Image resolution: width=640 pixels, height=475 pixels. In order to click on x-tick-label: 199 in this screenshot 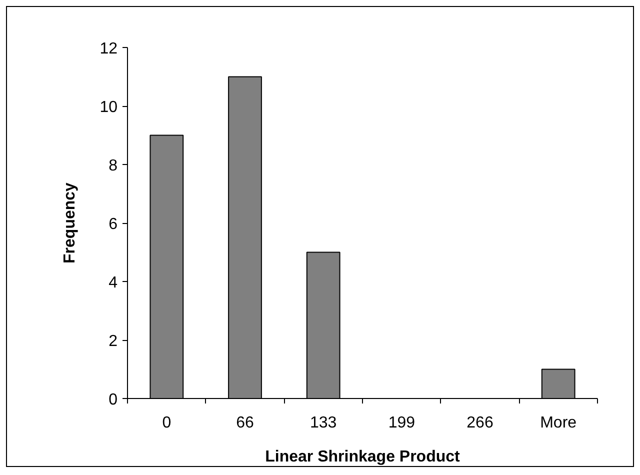, I will do `click(402, 423)`.